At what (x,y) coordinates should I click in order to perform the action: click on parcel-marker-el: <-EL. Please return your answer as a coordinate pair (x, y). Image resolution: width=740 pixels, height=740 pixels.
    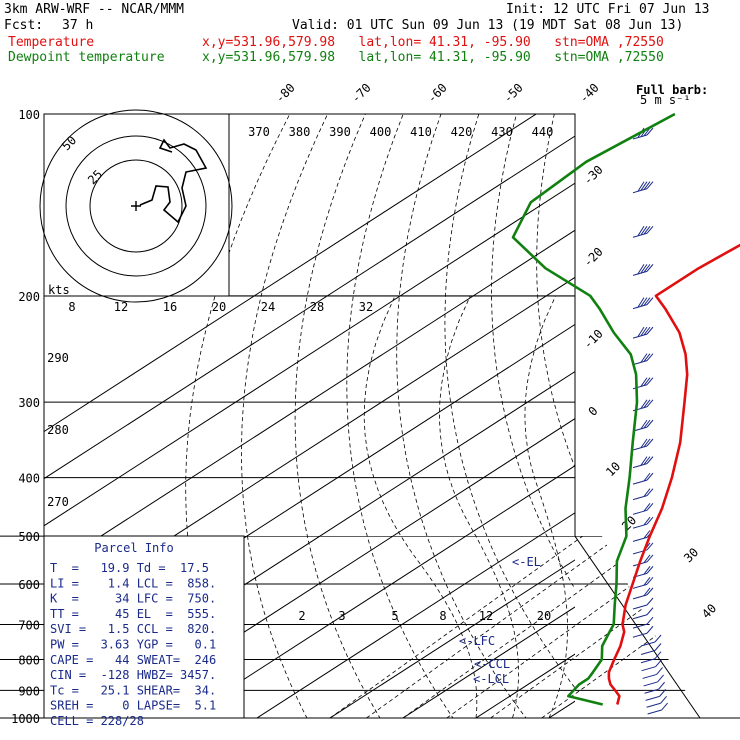
    Looking at the image, I should click on (526, 562).